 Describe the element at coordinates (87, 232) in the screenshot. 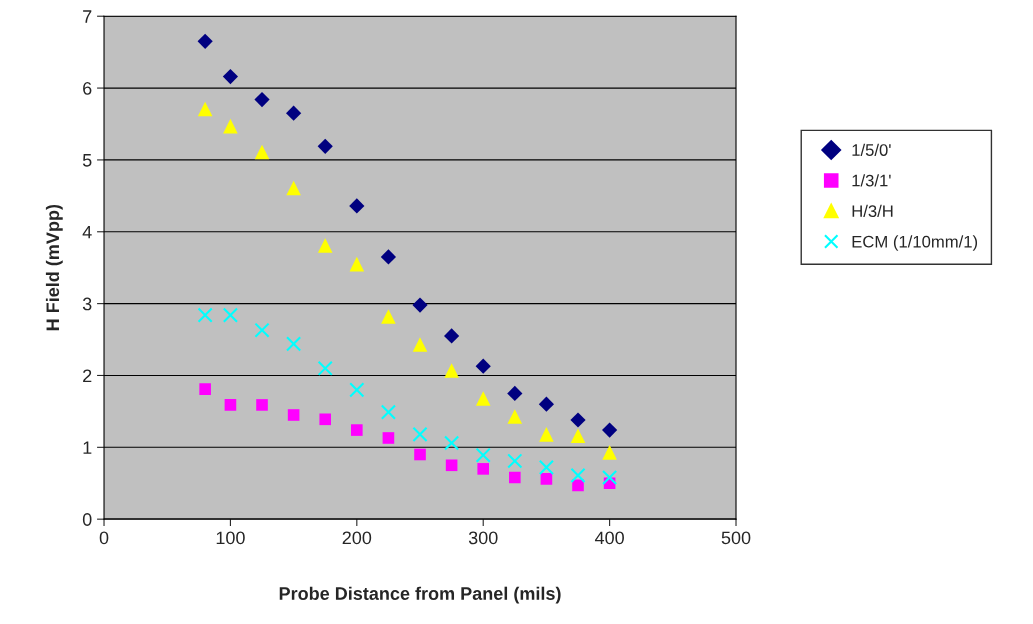

I see `y-tick-label: 4` at that location.